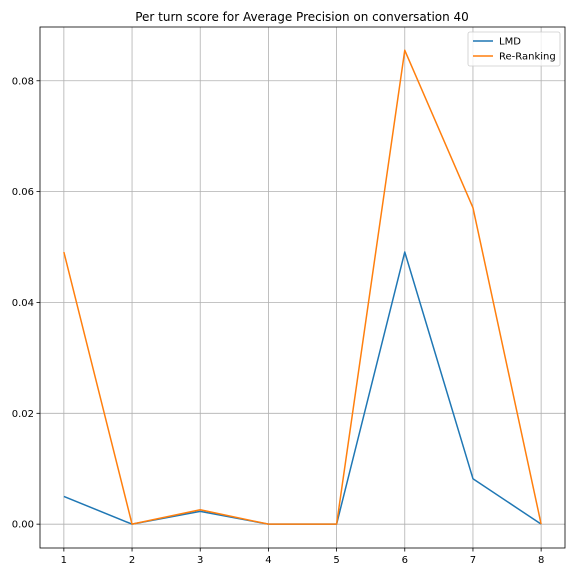 Image resolution: width=576 pixels, height=576 pixels. I want to click on legend-label: LMD, so click(510, 42).